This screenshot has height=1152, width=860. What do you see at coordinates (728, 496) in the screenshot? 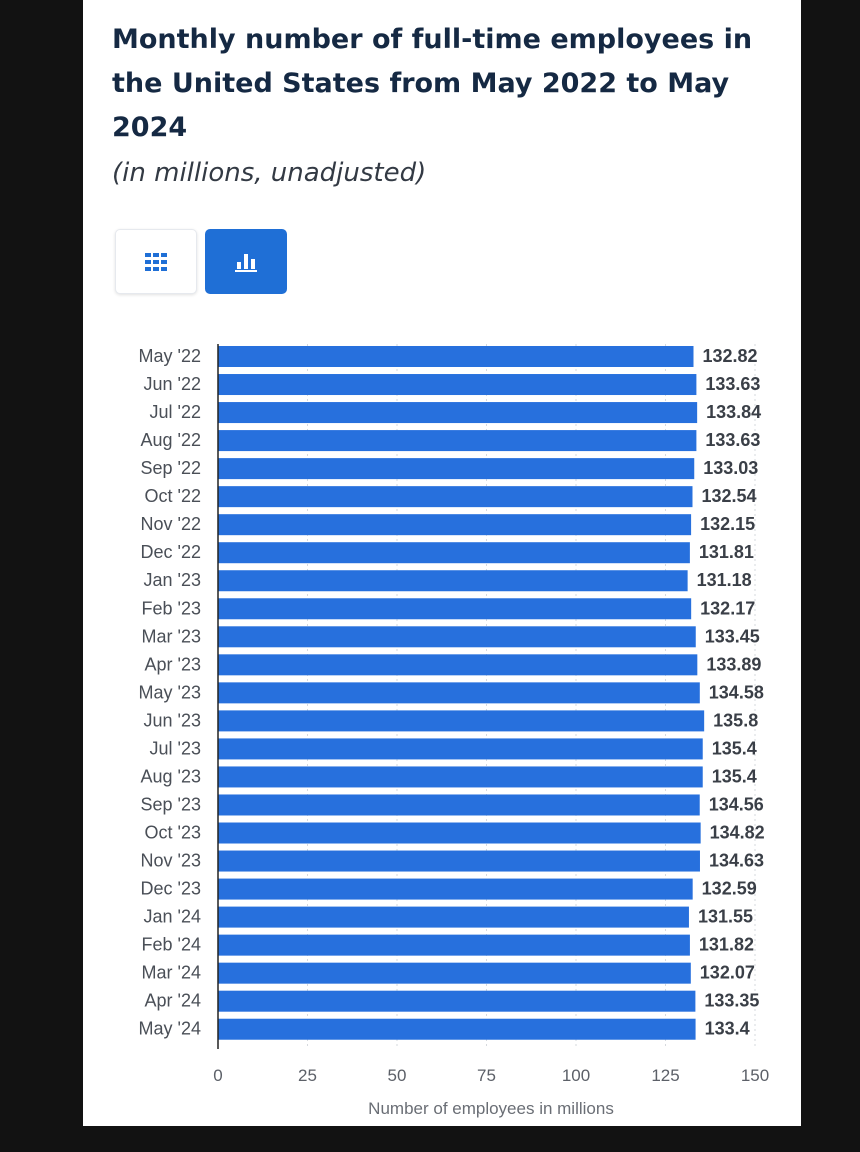
I see `value-label: 132.54` at bounding box center [728, 496].